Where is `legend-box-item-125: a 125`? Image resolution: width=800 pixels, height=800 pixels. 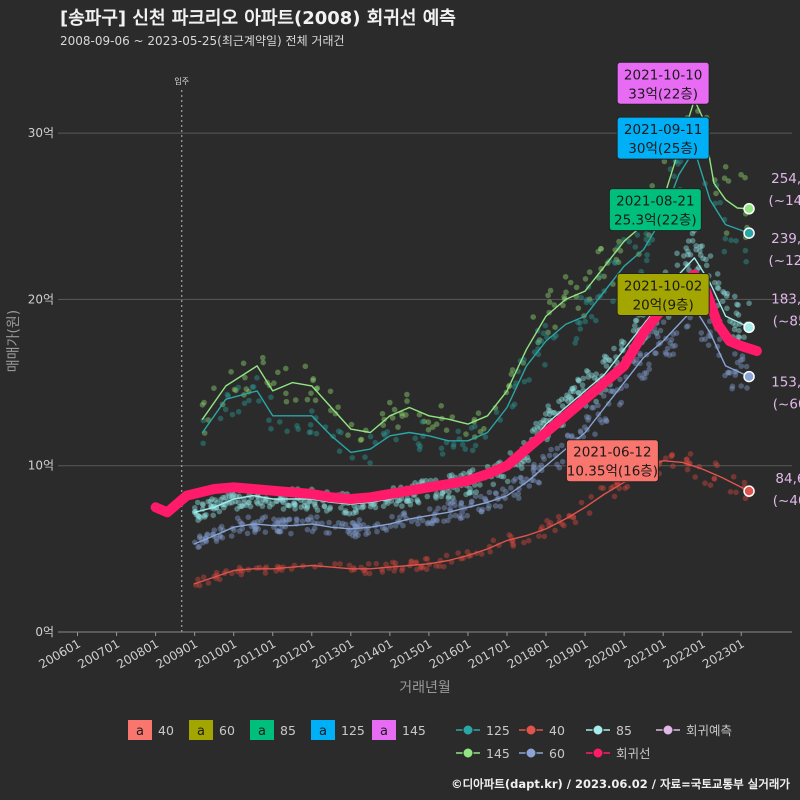
legend-box-item-125: a 125 is located at coordinates (338, 730).